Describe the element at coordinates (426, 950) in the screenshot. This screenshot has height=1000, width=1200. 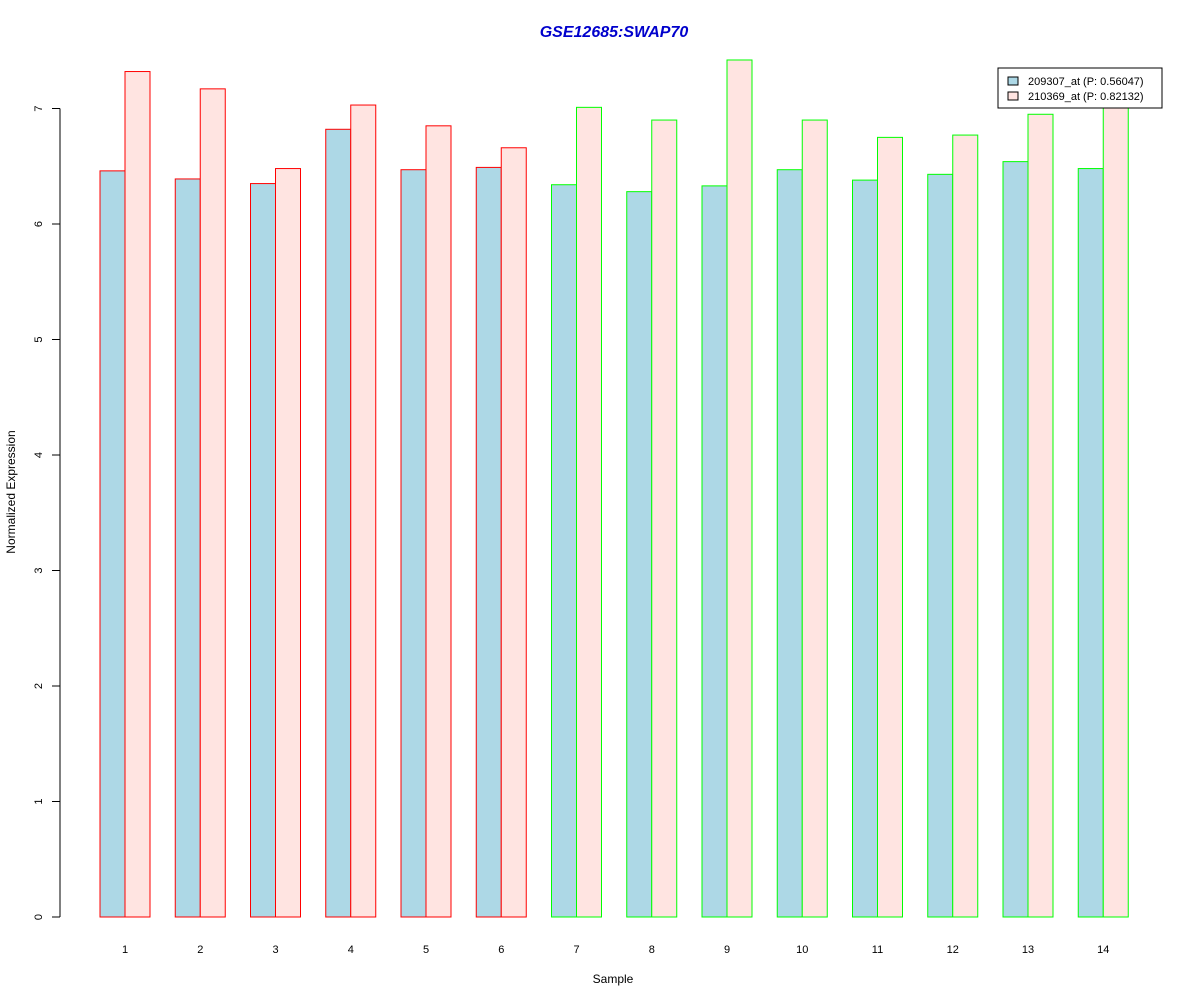
I see `x-tick-label: 5` at that location.